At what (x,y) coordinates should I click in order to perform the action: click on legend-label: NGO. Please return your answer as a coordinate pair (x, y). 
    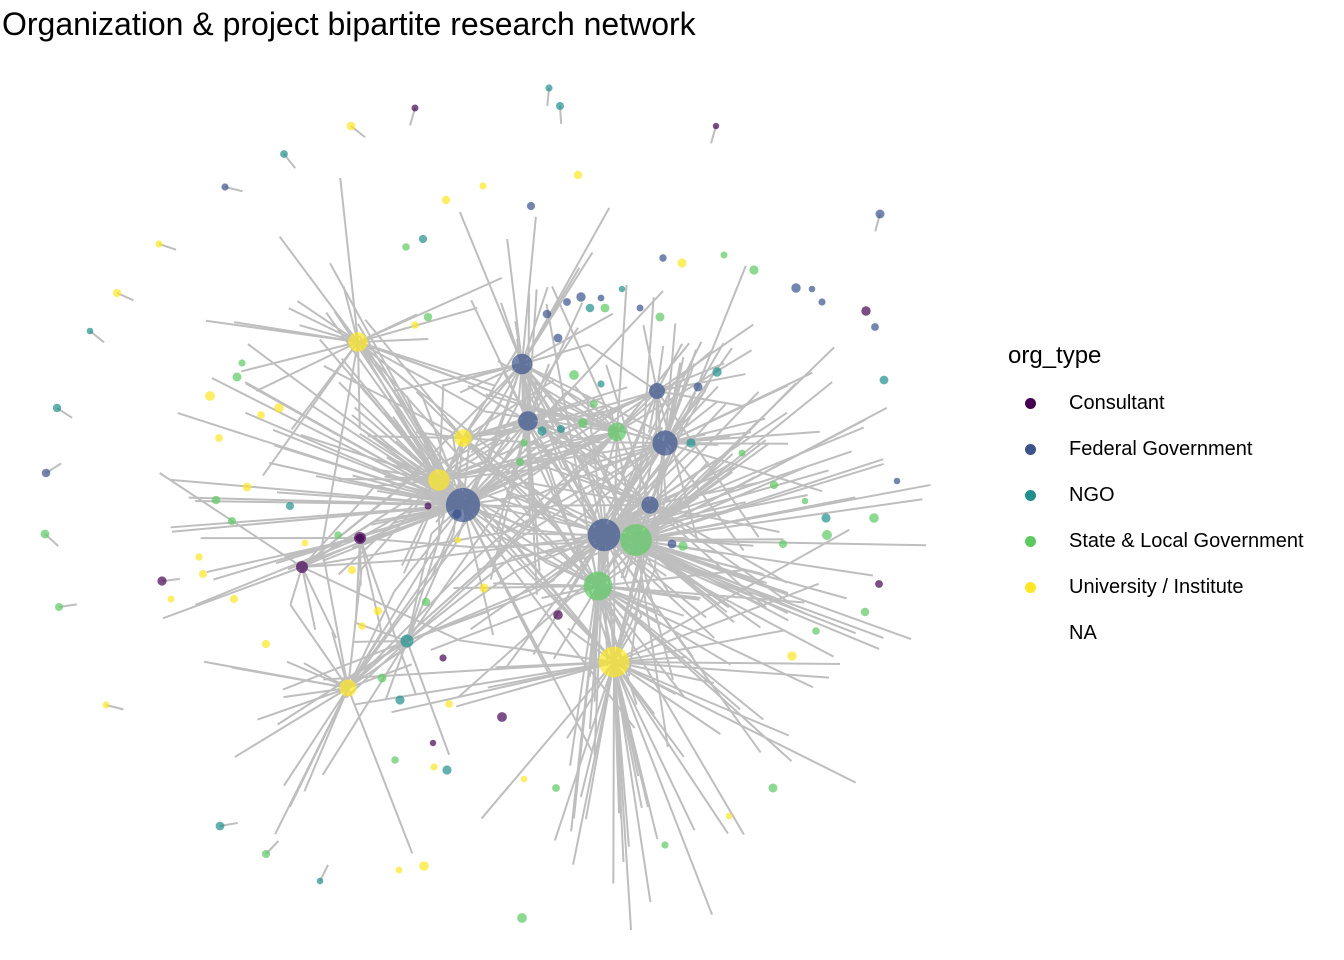
    Looking at the image, I should click on (1092, 494).